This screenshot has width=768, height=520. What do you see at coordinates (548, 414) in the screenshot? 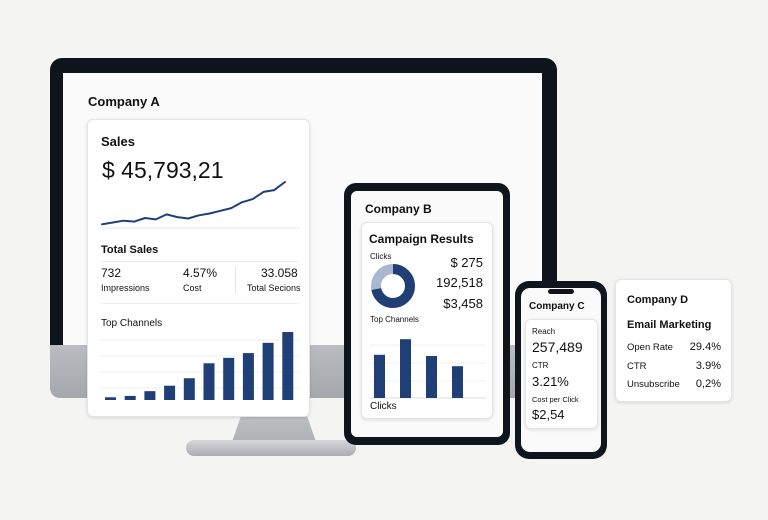
I see `cpc-value: $2,54` at bounding box center [548, 414].